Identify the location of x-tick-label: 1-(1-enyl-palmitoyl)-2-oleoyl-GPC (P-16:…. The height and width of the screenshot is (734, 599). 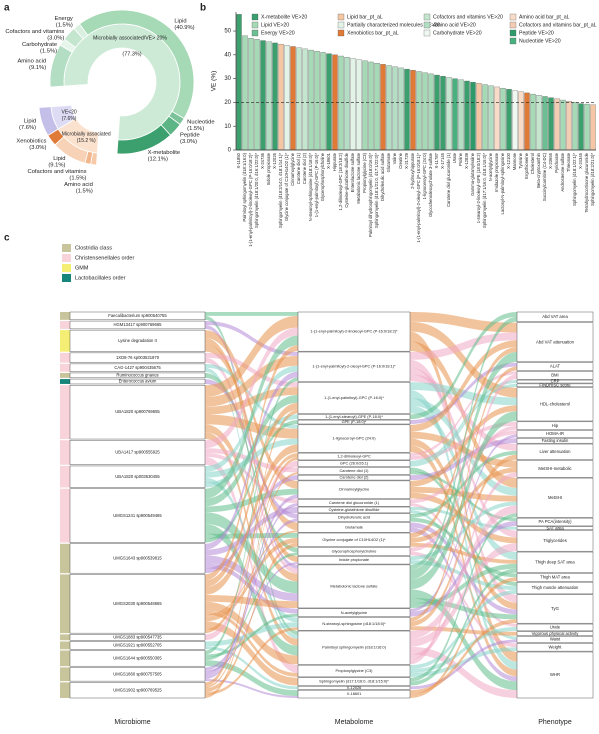
(418, 198).